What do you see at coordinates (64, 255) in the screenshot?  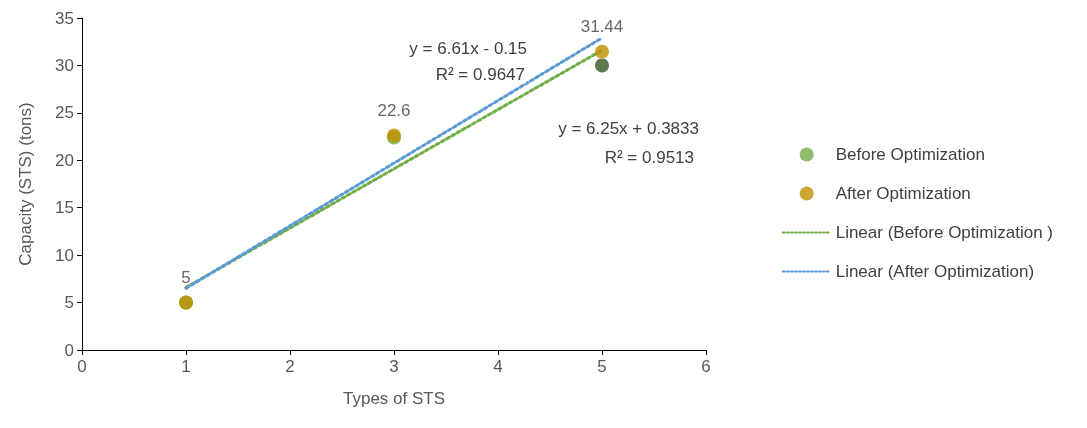 I see `y-tick-label: 10` at bounding box center [64, 255].